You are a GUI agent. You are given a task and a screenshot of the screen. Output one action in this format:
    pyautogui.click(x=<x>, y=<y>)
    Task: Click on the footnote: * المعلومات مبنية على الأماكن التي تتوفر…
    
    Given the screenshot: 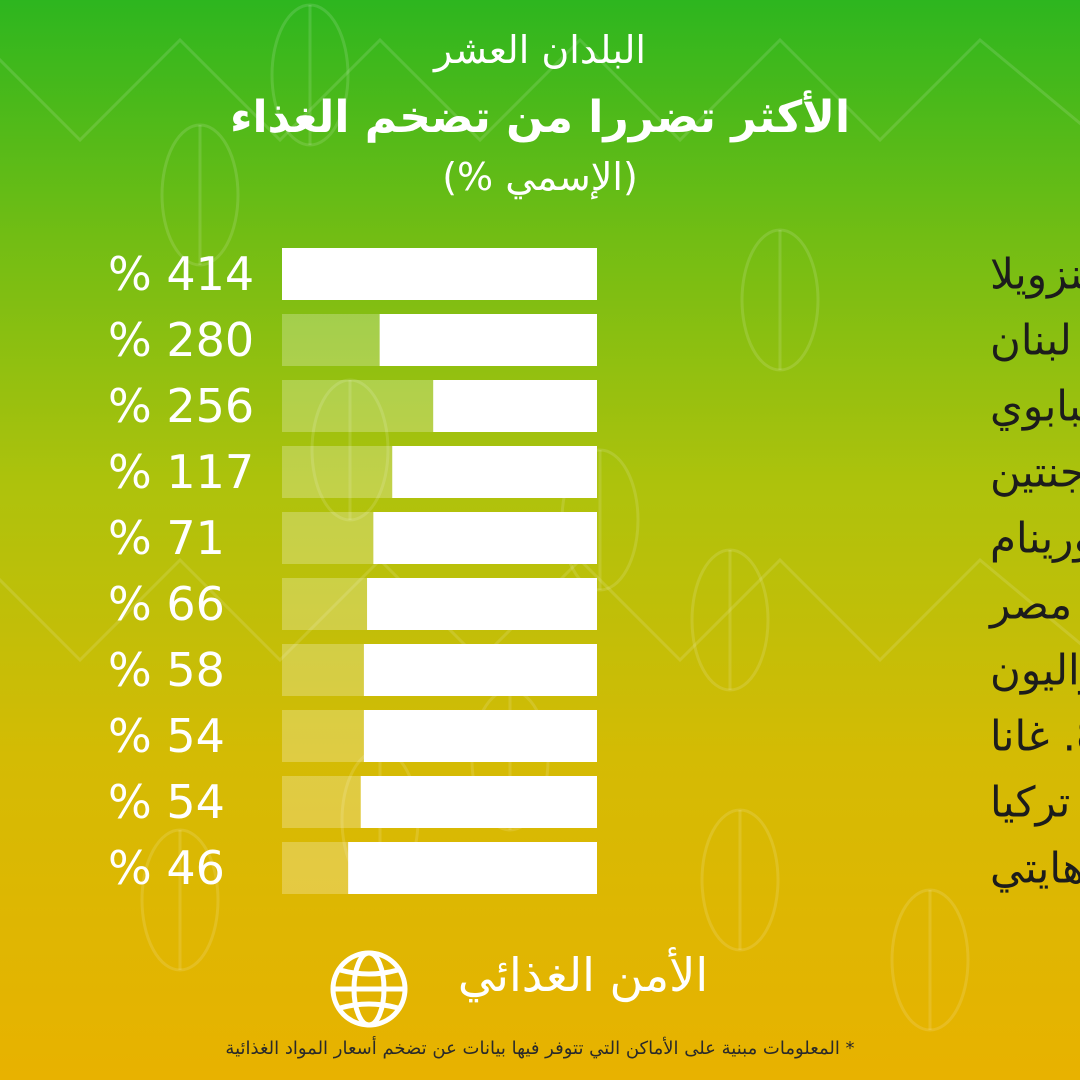 What is the action you would take?
    pyautogui.click(x=540, y=1048)
    